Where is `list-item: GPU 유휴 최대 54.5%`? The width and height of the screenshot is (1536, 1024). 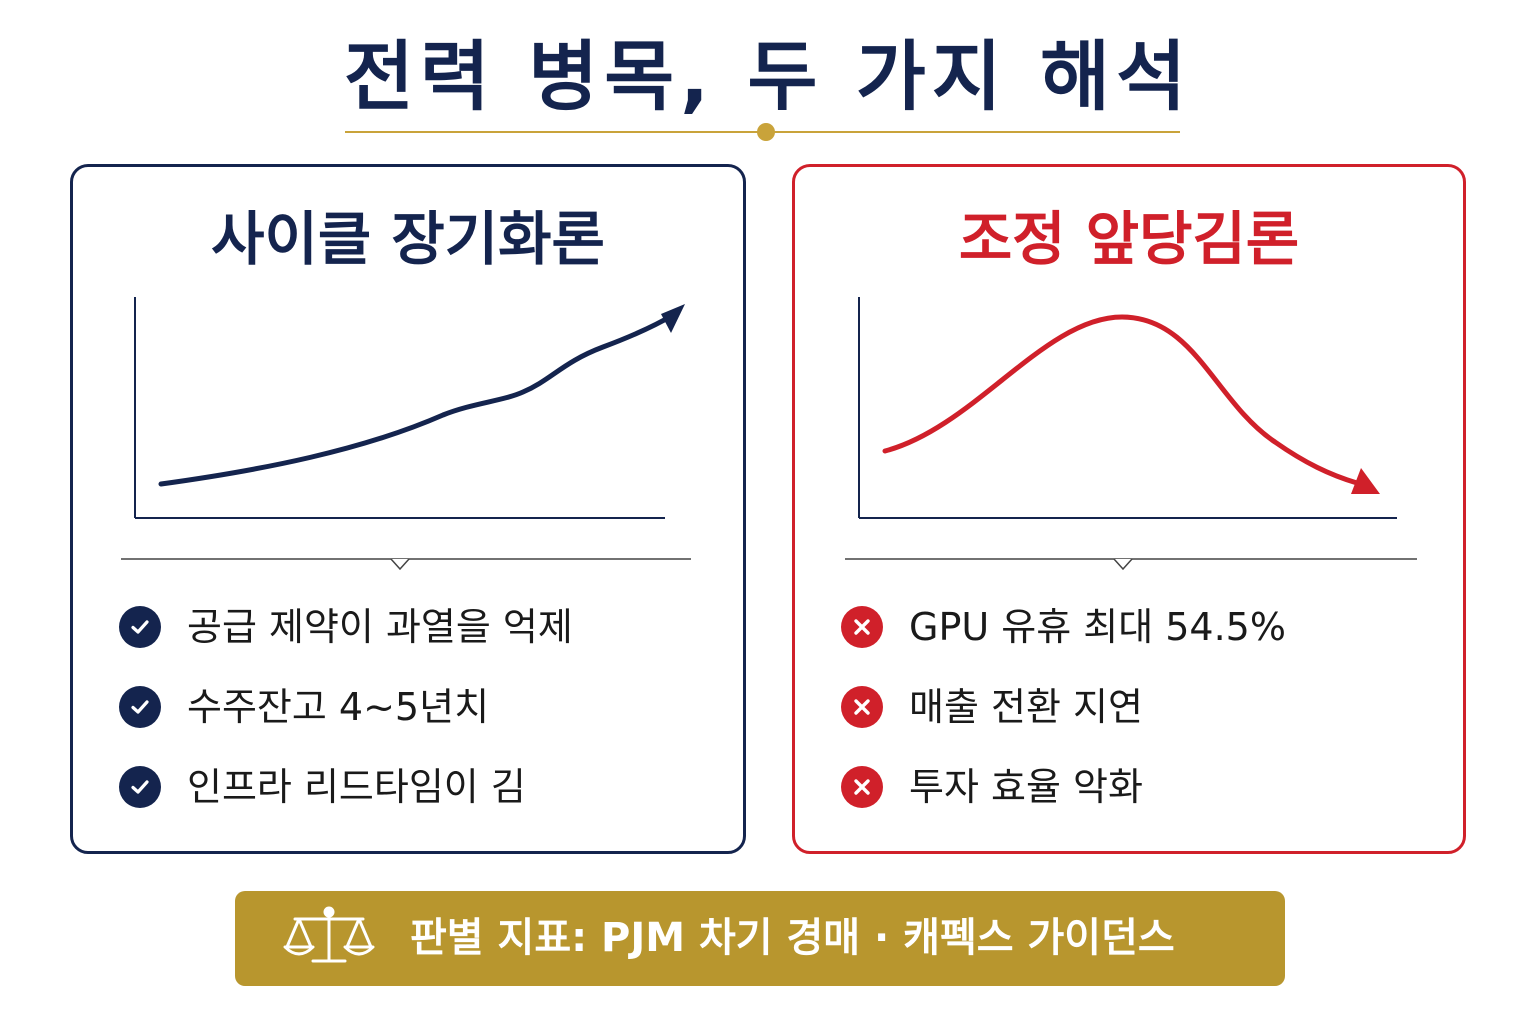
list-item: GPU 유휴 최대 54.5% is located at coordinates (1063, 627).